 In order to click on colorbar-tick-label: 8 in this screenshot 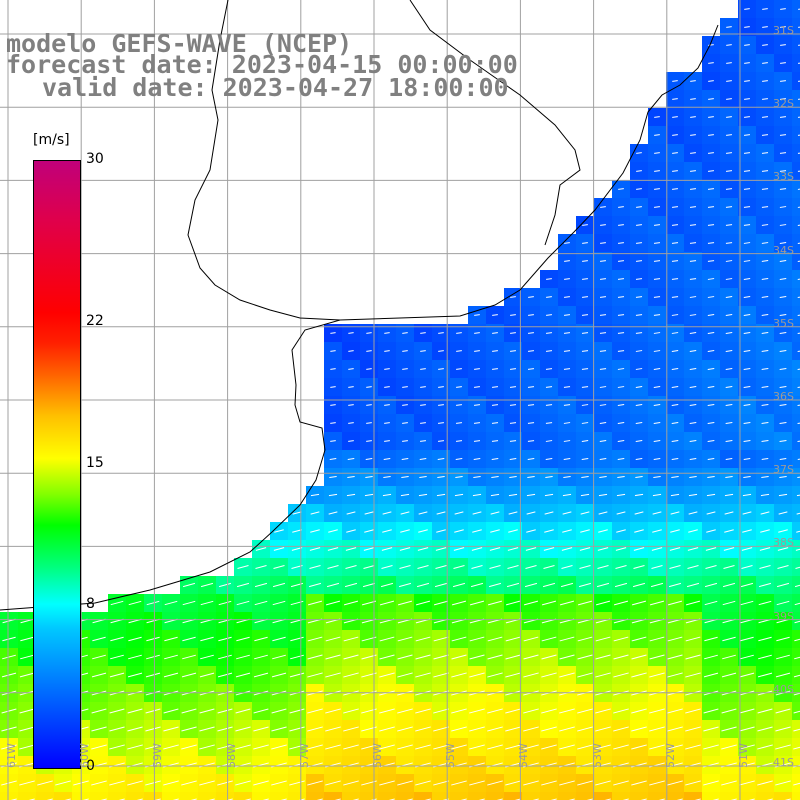, I will do `click(90, 604)`.